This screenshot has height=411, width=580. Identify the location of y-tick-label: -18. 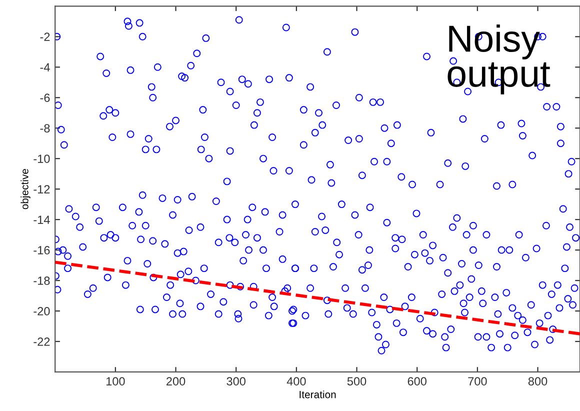
(42, 280).